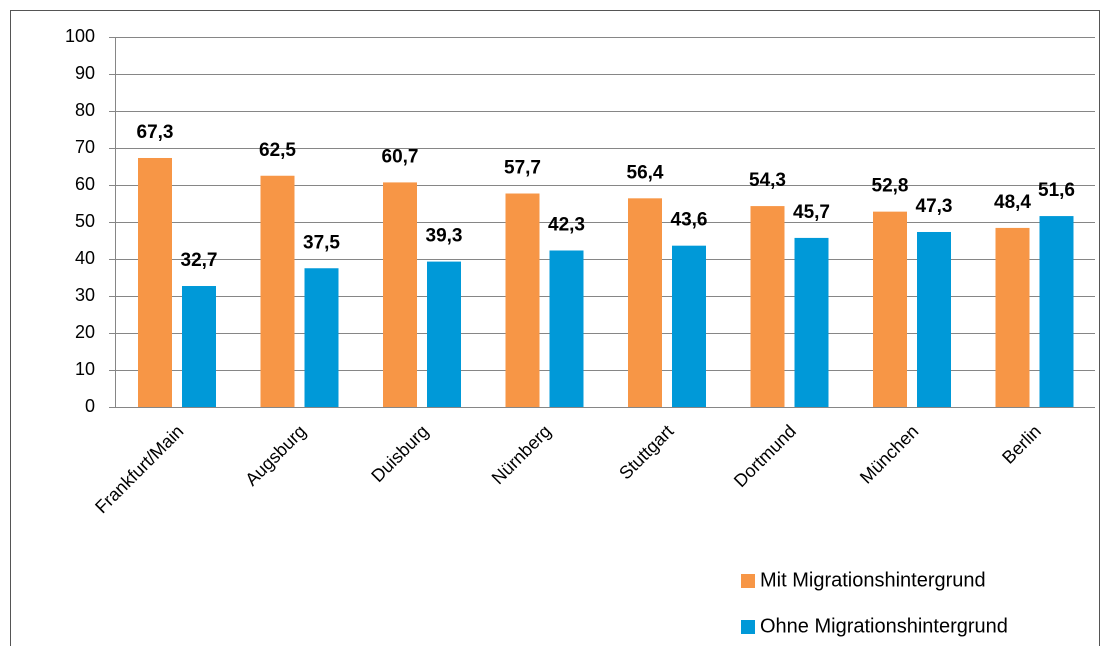  I want to click on x-tick-label: Nürnberg, so click(521, 454).